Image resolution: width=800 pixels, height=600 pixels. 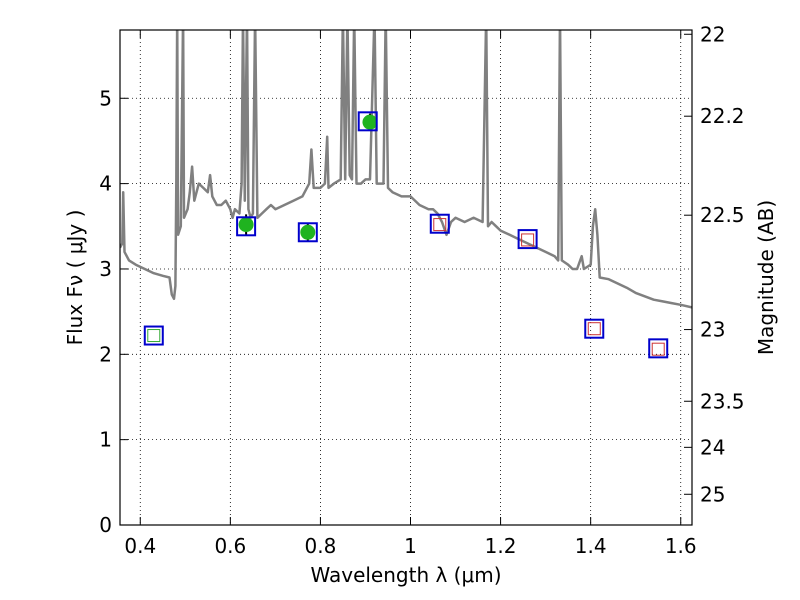 I want to click on y-tick-label: 1, so click(x=105, y=440).